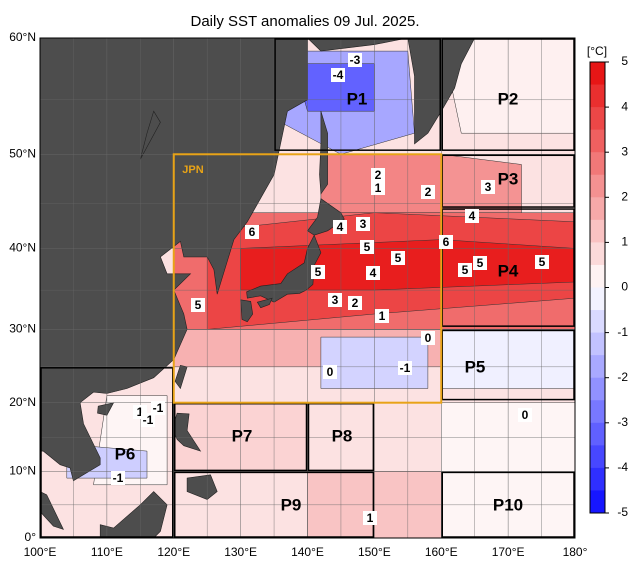 The image size is (637, 569). Describe the element at coordinates (624, 242) in the screenshot. I see `colorbar-tick-label: 1` at that location.